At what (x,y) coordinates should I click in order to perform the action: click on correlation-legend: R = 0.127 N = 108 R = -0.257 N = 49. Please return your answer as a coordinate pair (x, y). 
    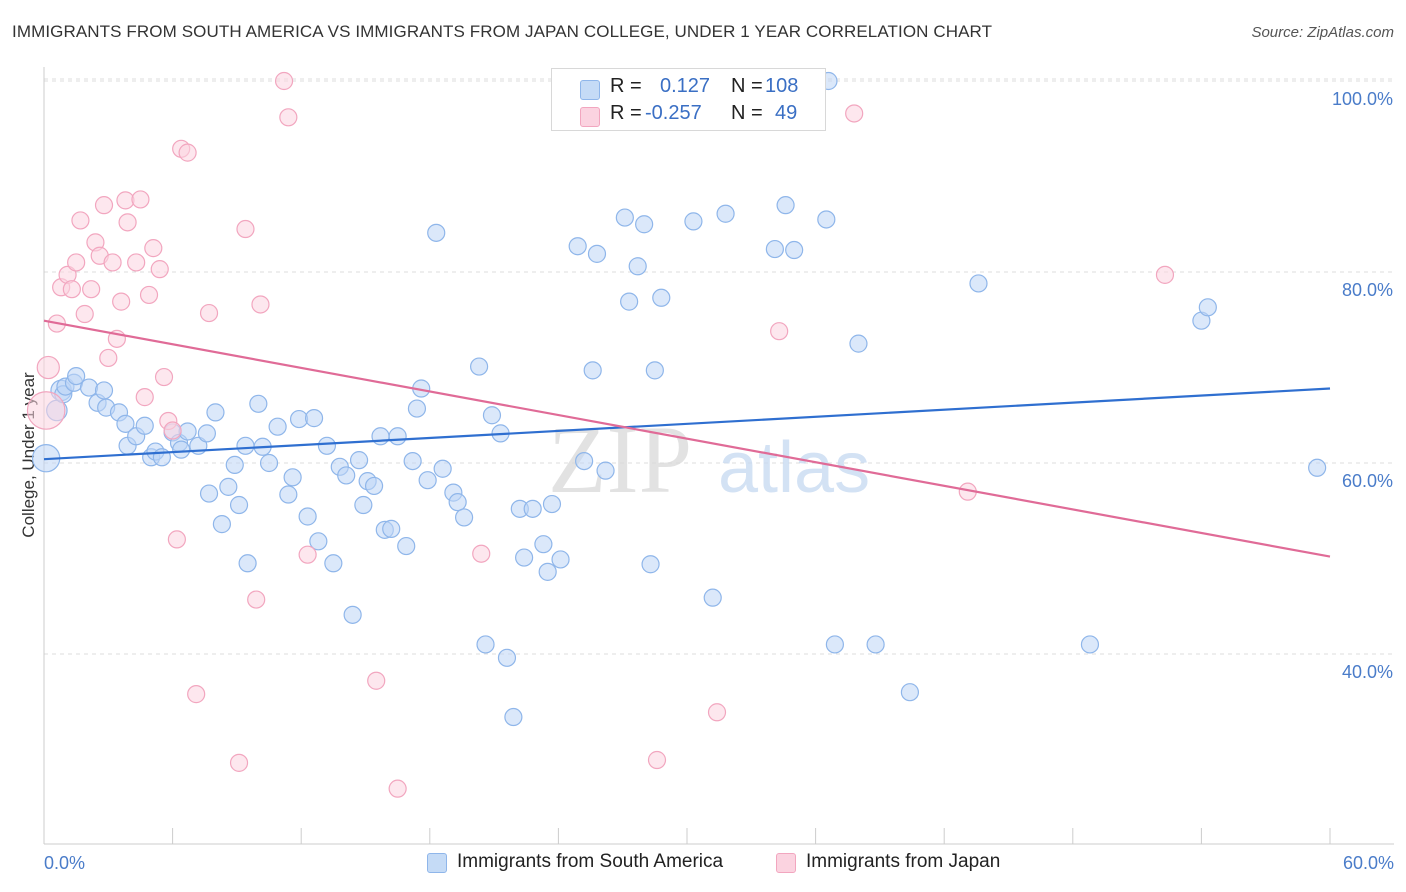
    Looking at the image, I should click on (688, 99).